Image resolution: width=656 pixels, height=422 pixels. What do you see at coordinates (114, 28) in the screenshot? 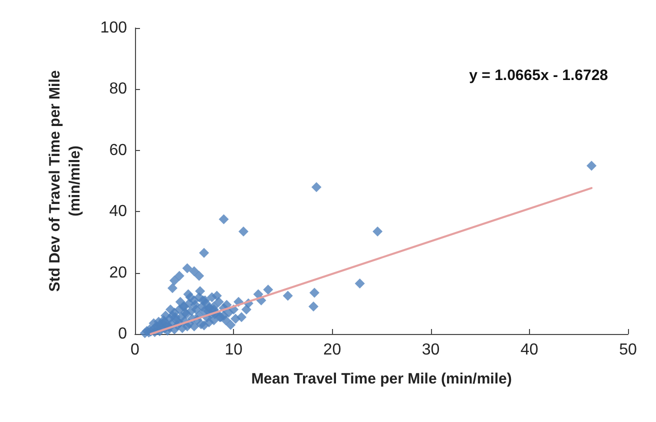
I see `y-tick-label: 100` at bounding box center [114, 28].